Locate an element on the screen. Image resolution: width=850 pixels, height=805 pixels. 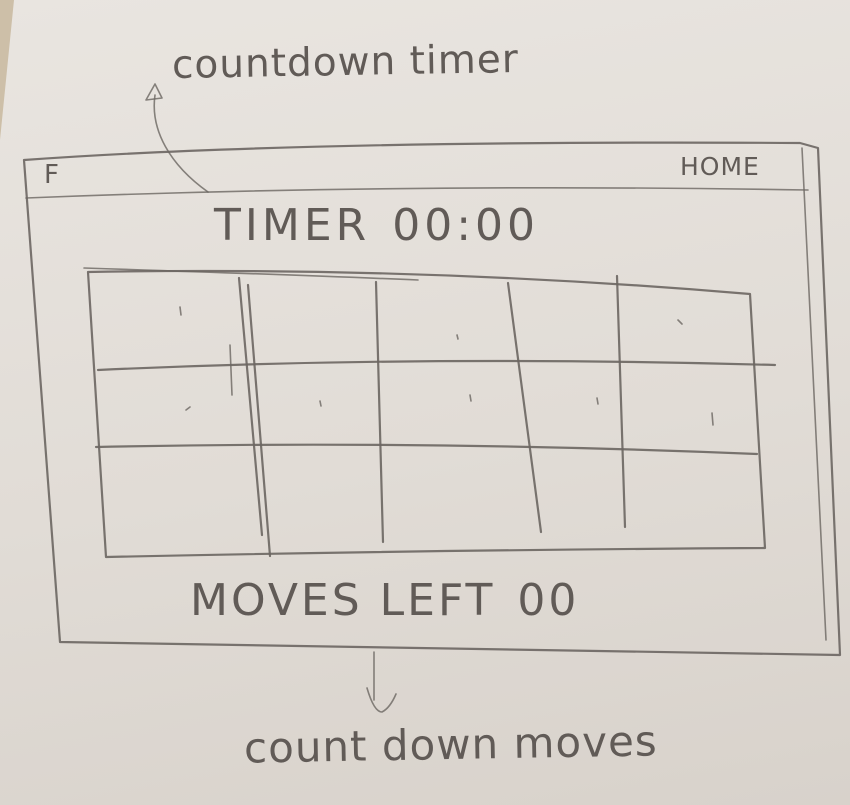
moves-value: 00 is located at coordinates (548, 600).